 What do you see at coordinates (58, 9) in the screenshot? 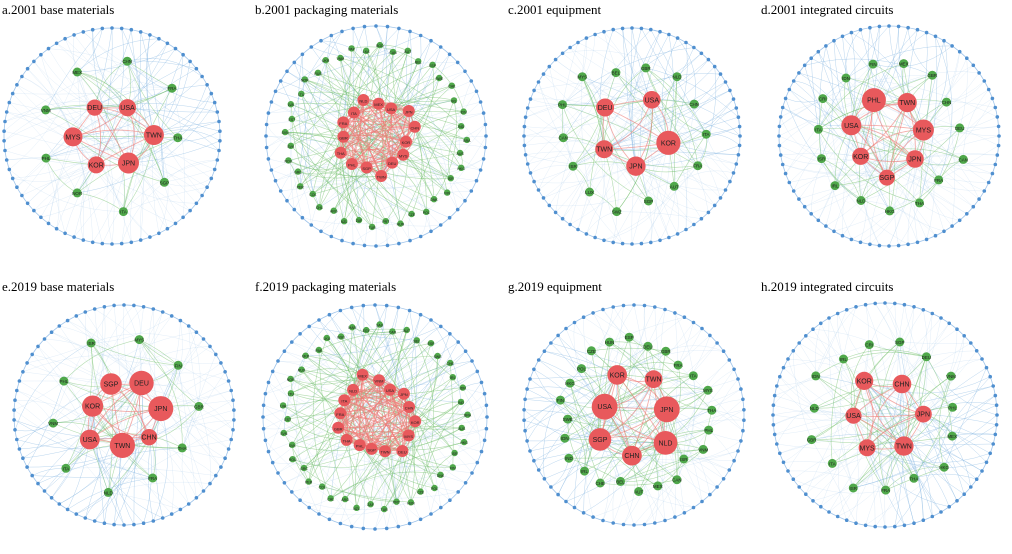
I see `panel-title: a.2001 base materials` at bounding box center [58, 9].